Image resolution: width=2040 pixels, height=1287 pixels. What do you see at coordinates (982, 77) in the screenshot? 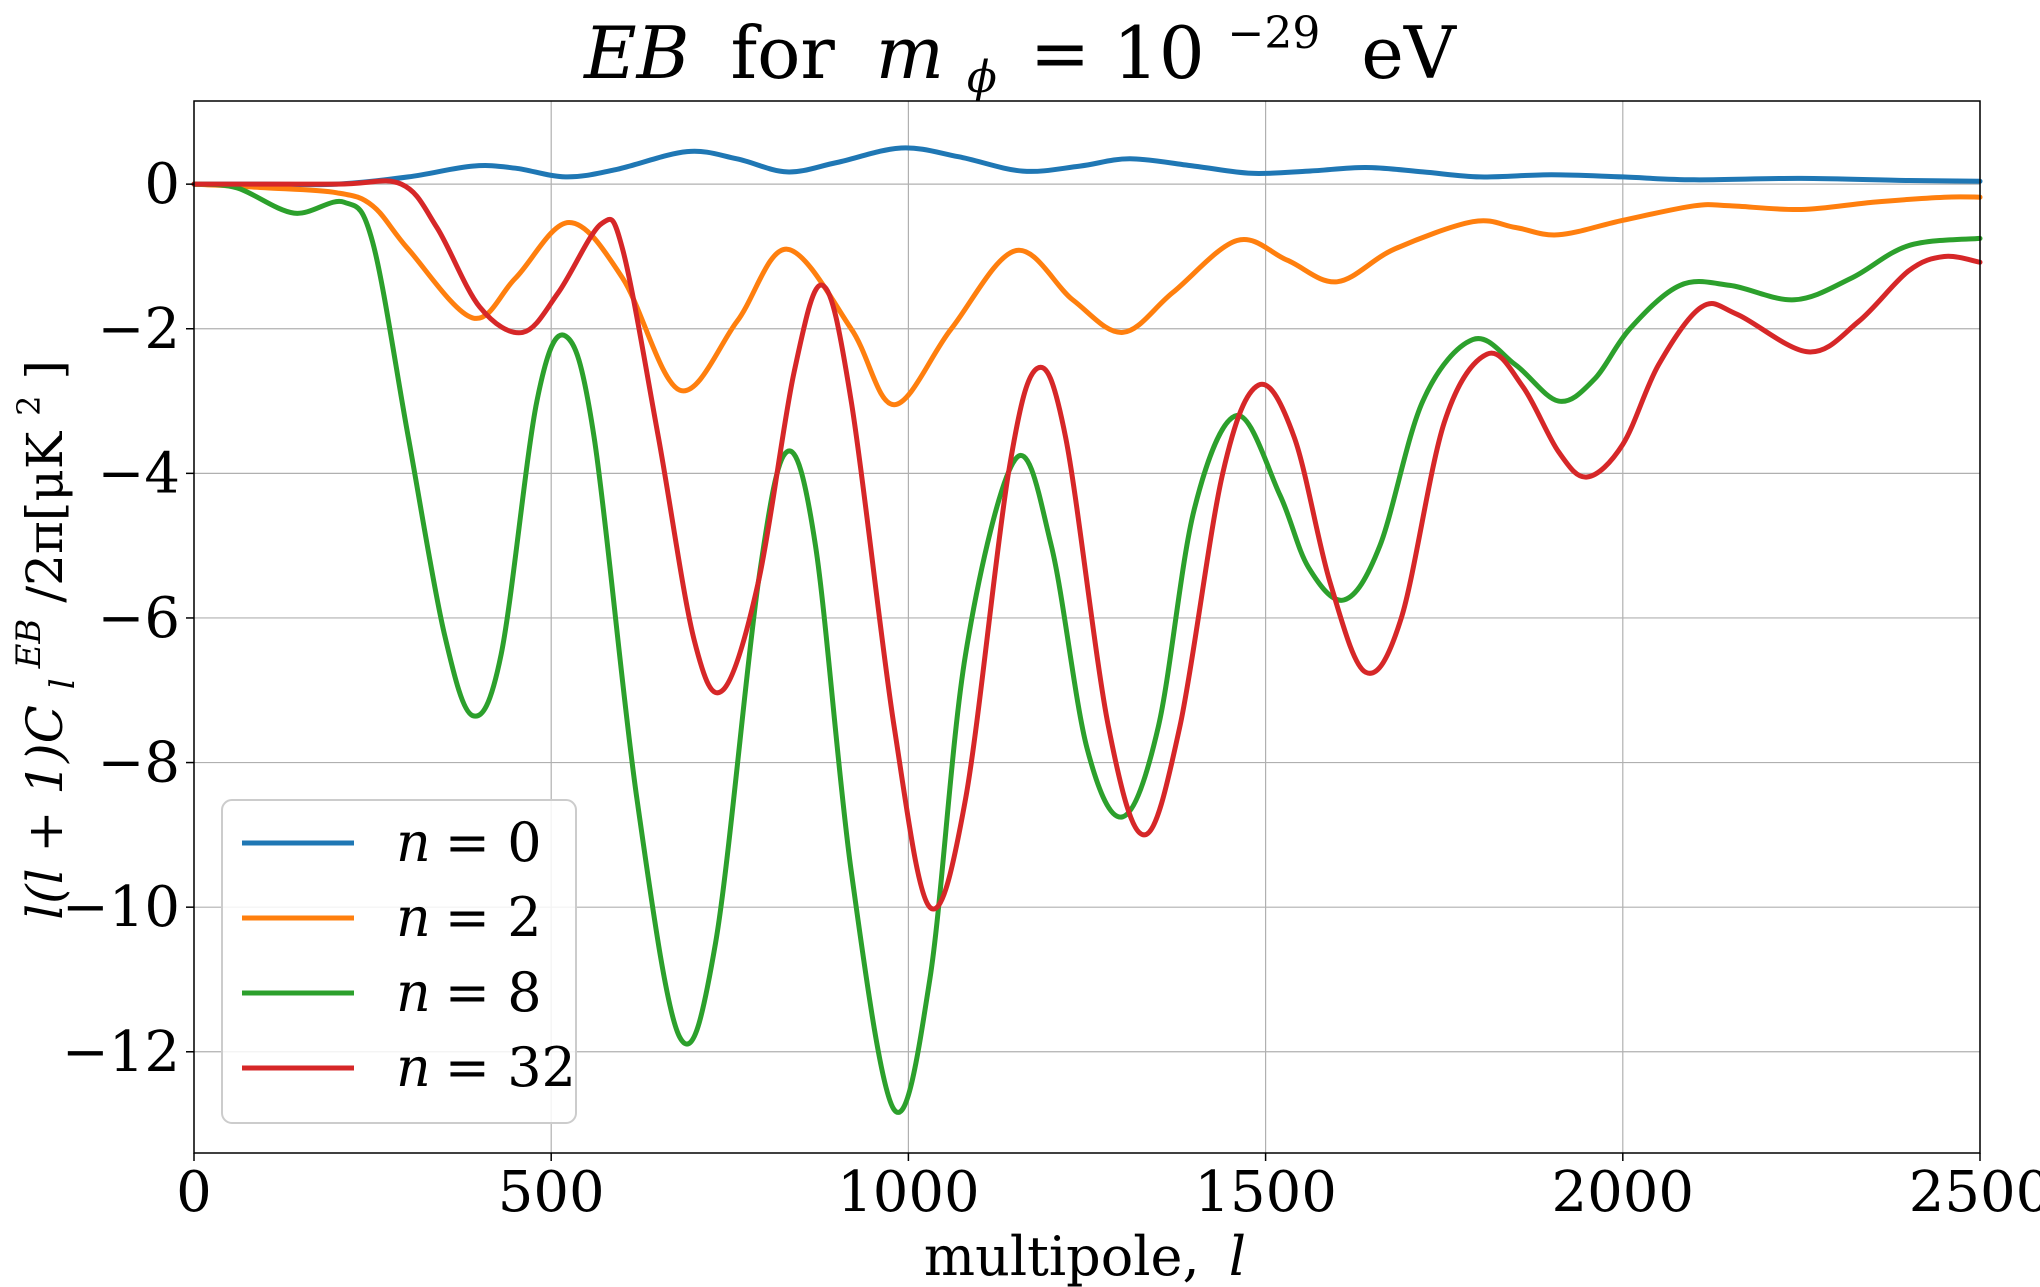
I see `title-part-d: ϕ` at bounding box center [982, 77].